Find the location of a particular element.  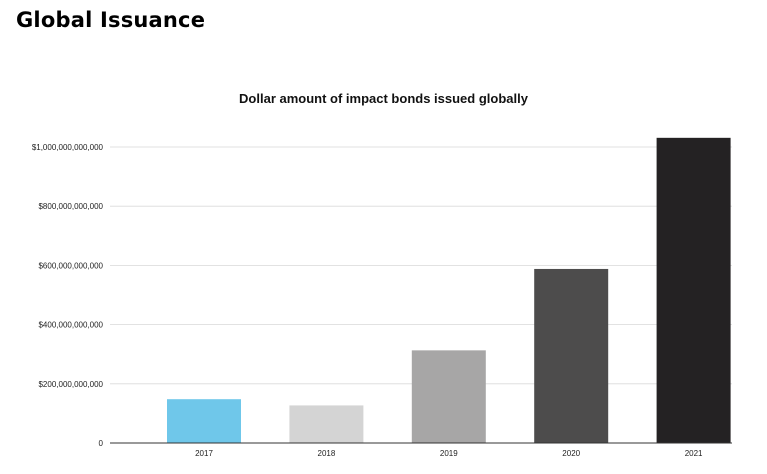

x-tick-label: 2019 is located at coordinates (449, 453).